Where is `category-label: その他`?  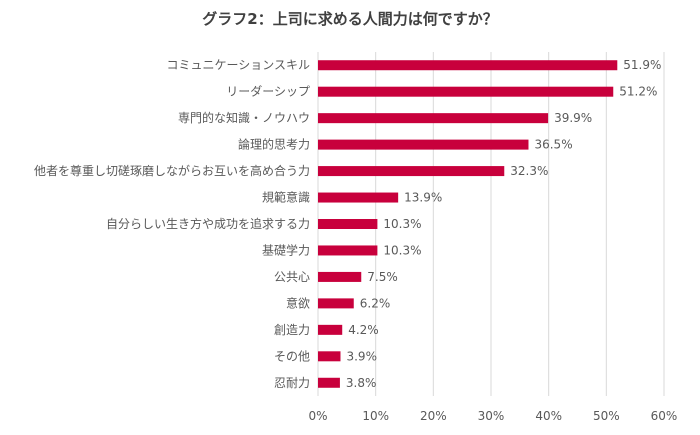 category-label: その他 is located at coordinates (292, 356).